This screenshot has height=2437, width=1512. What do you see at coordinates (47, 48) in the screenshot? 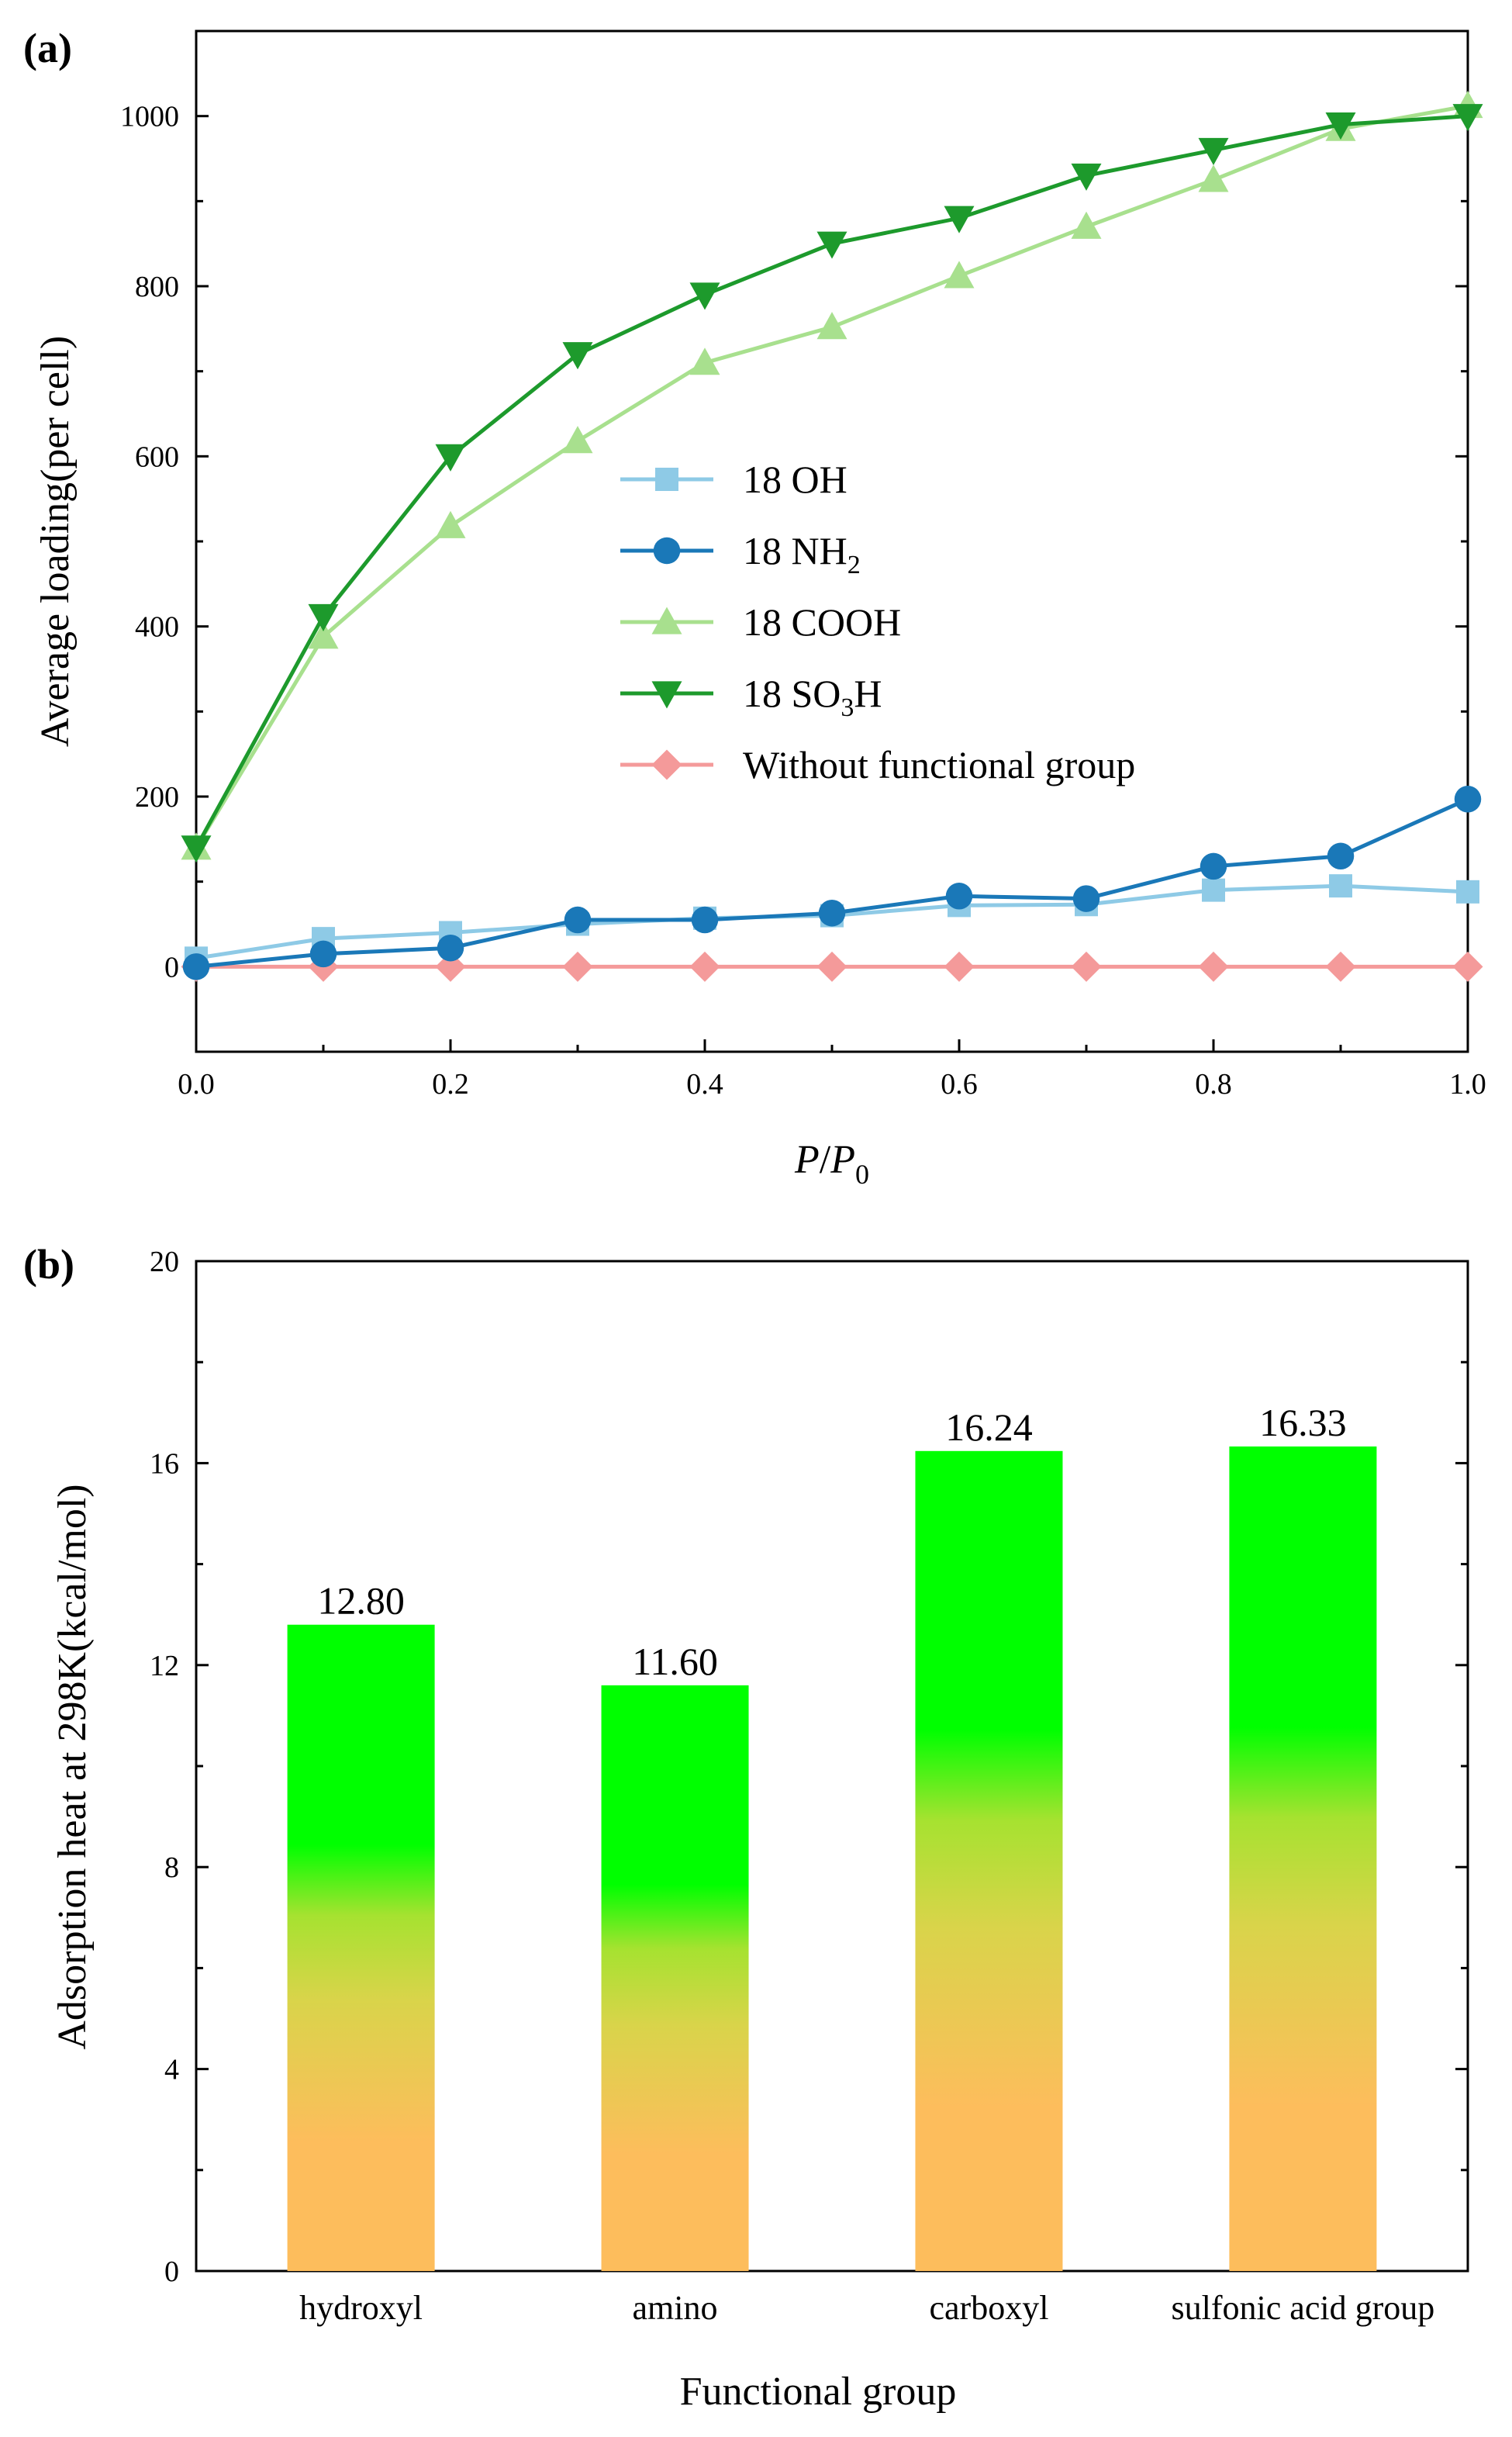
I see `panel-a-label: (a)` at bounding box center [47, 48].